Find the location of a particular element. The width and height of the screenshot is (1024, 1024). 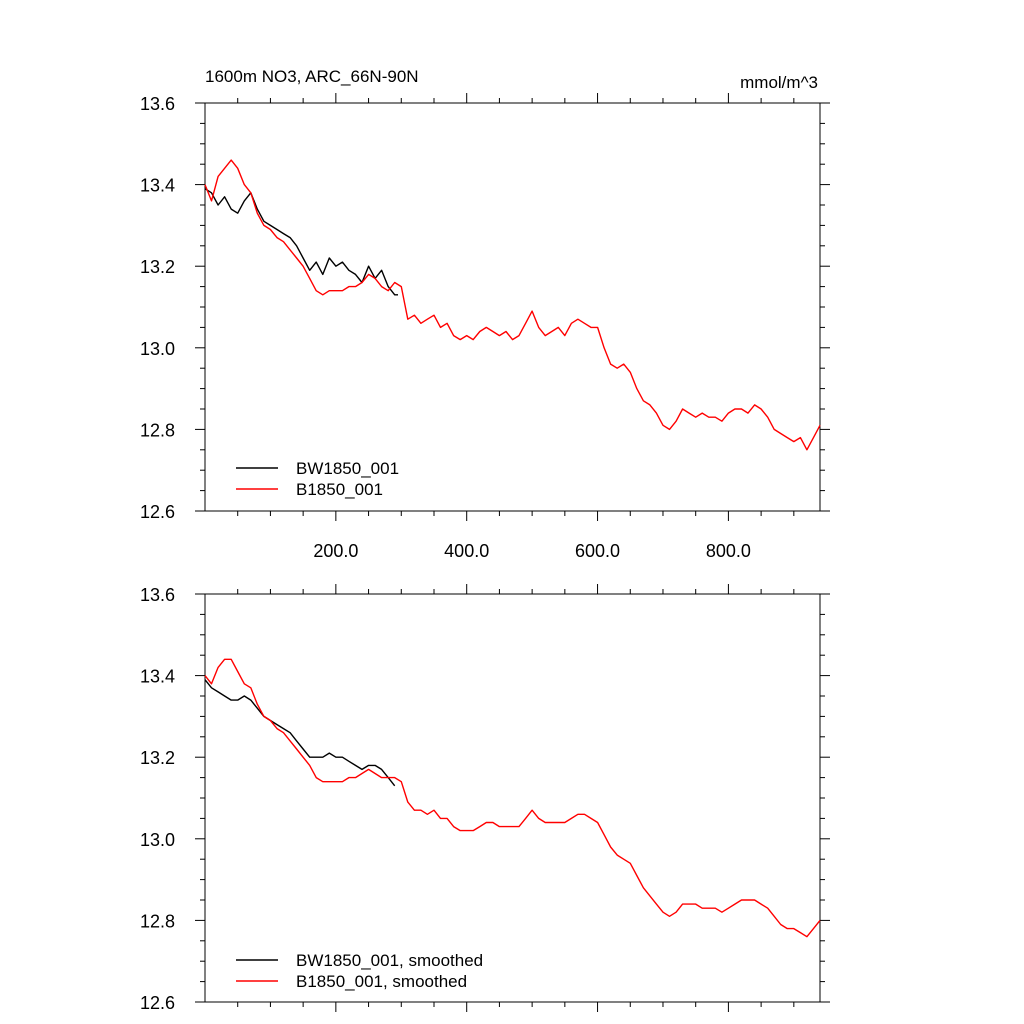

legend-label: BW1850_001 is located at coordinates (347, 468).